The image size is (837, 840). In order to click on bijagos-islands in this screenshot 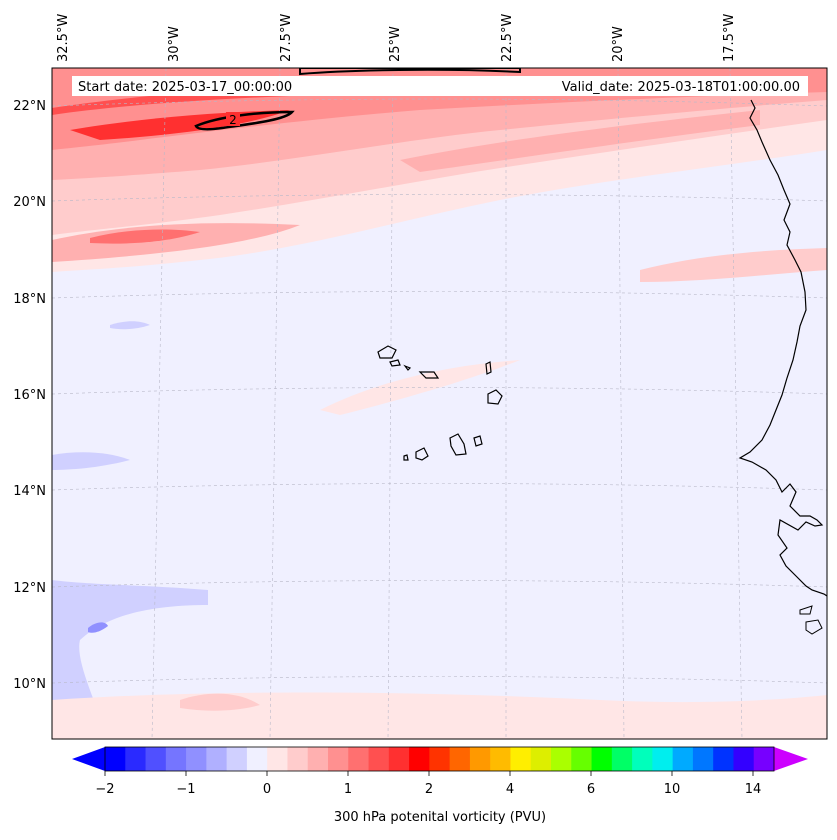, I will do `click(811, 620)`.